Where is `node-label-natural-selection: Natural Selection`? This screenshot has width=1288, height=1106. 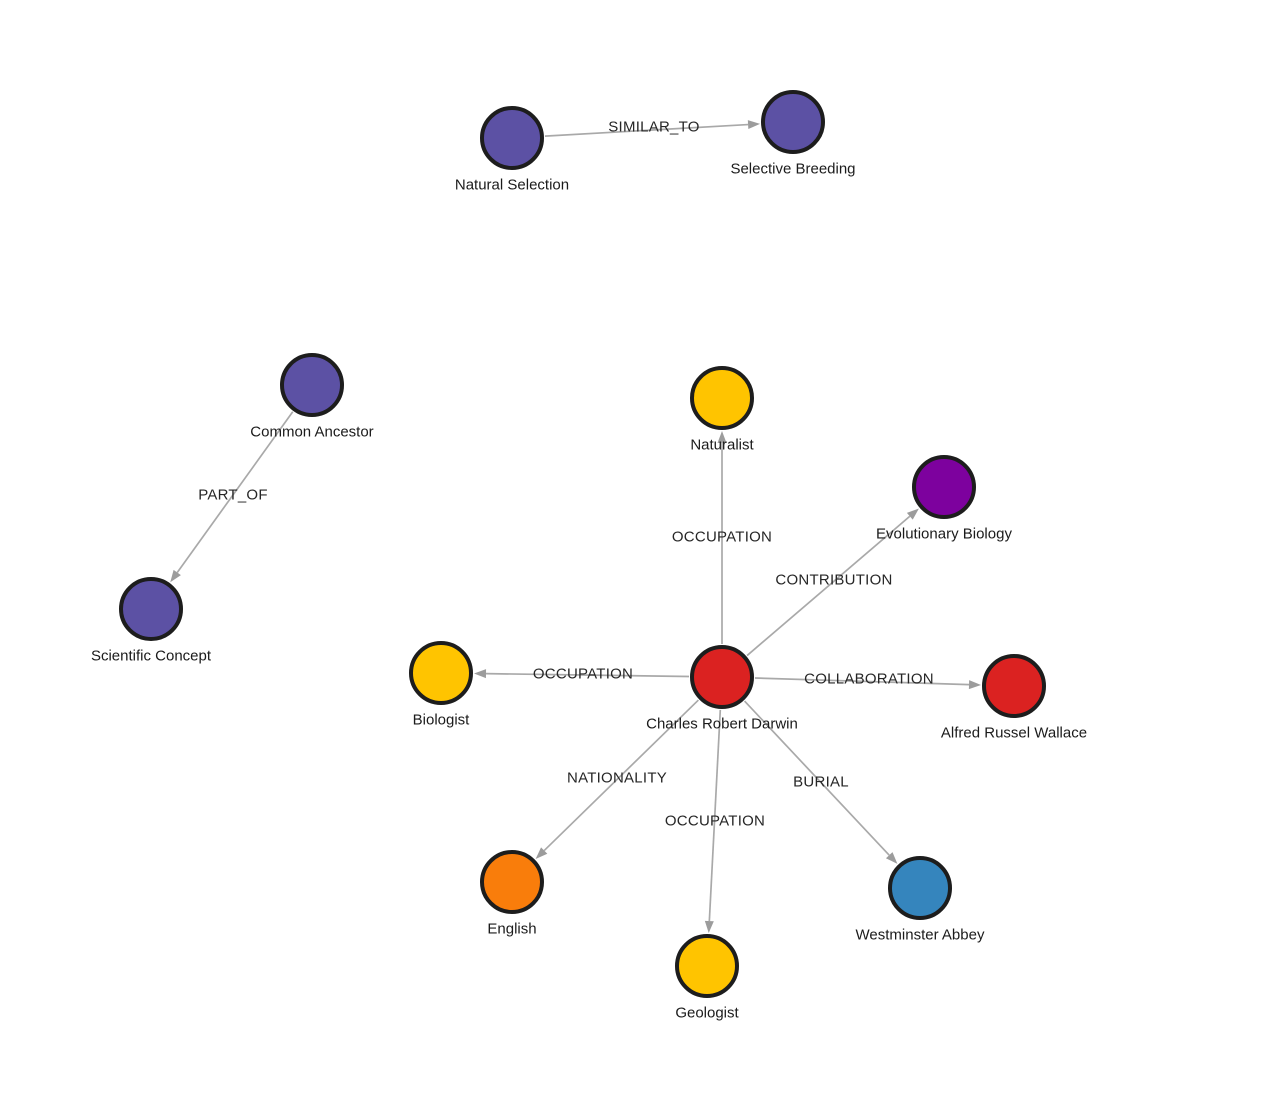
node-label-natural-selection: Natural Selection is located at coordinates (512, 185).